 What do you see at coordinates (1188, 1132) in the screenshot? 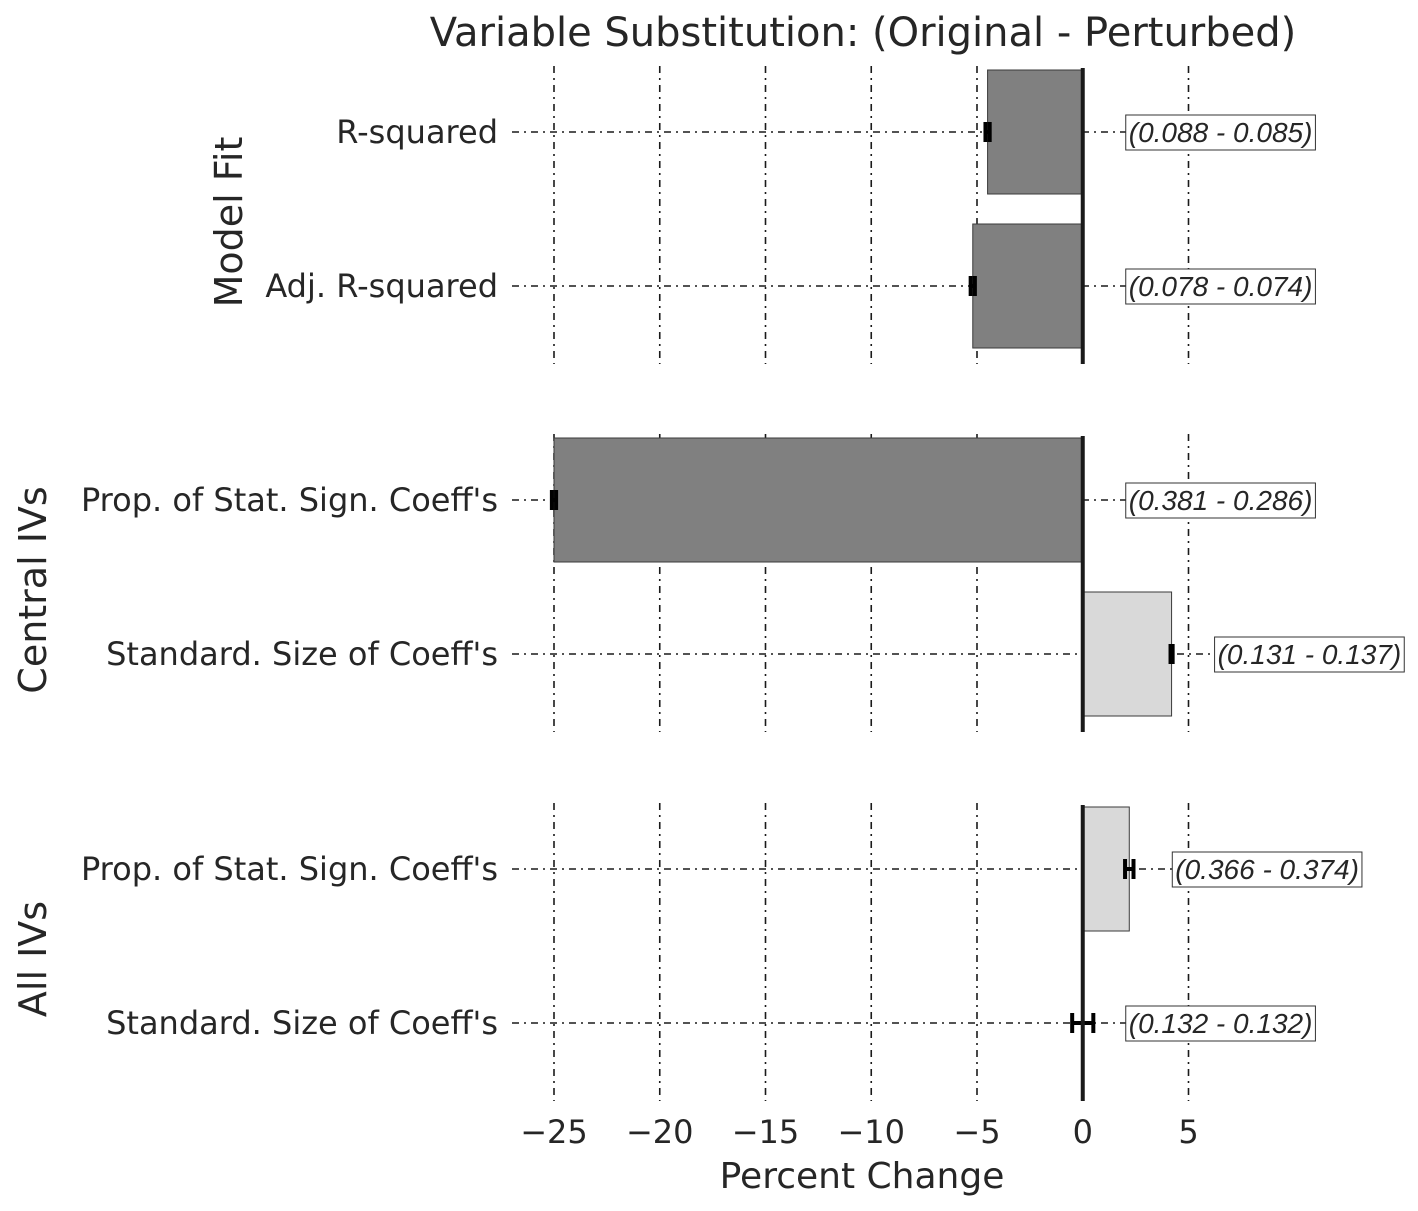
I see `x-tick-label: 5` at bounding box center [1188, 1132].